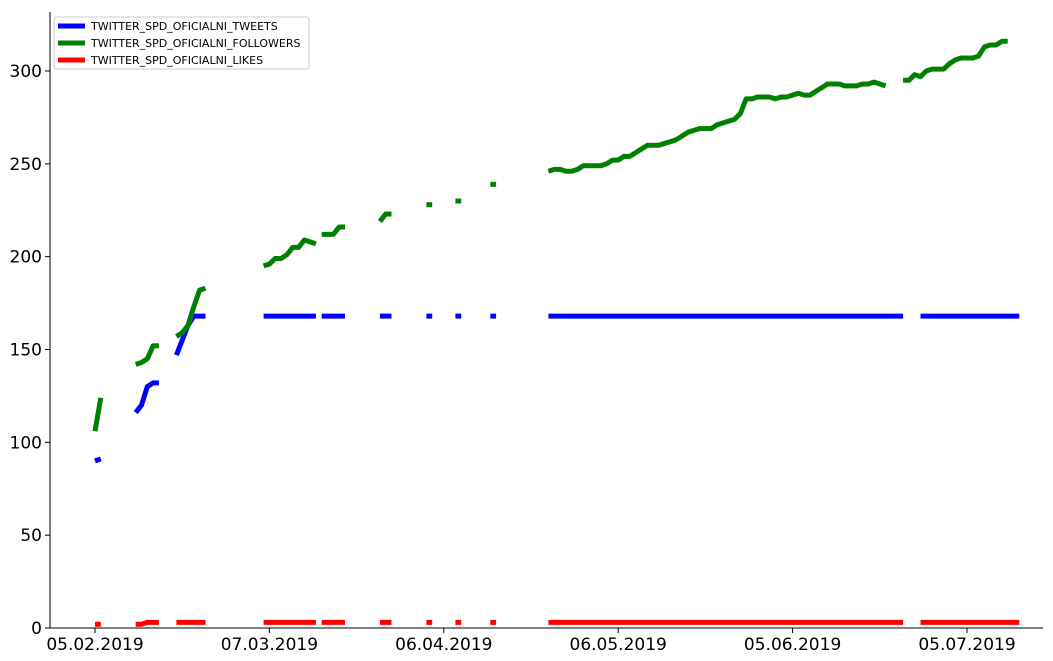 Image resolution: width=1053 pixels, height=661 pixels. I want to click on x-tick-label: 05.06.2019, so click(792, 645).